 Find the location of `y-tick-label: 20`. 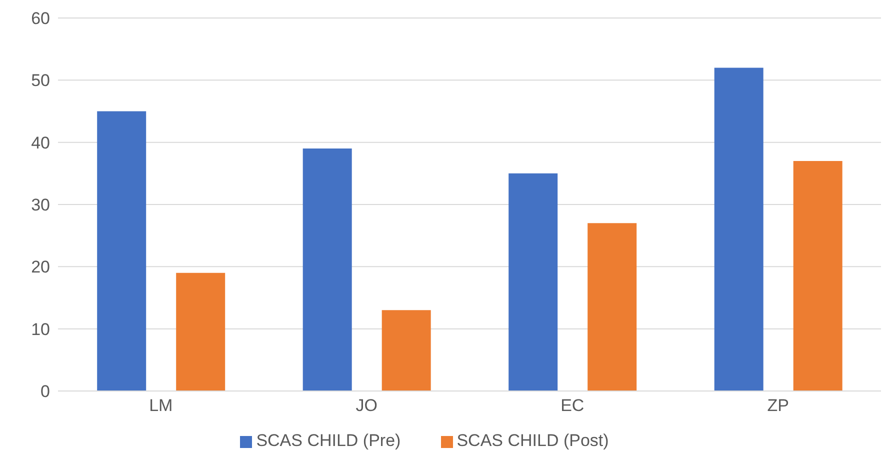

y-tick-label: 20 is located at coordinates (40, 267).